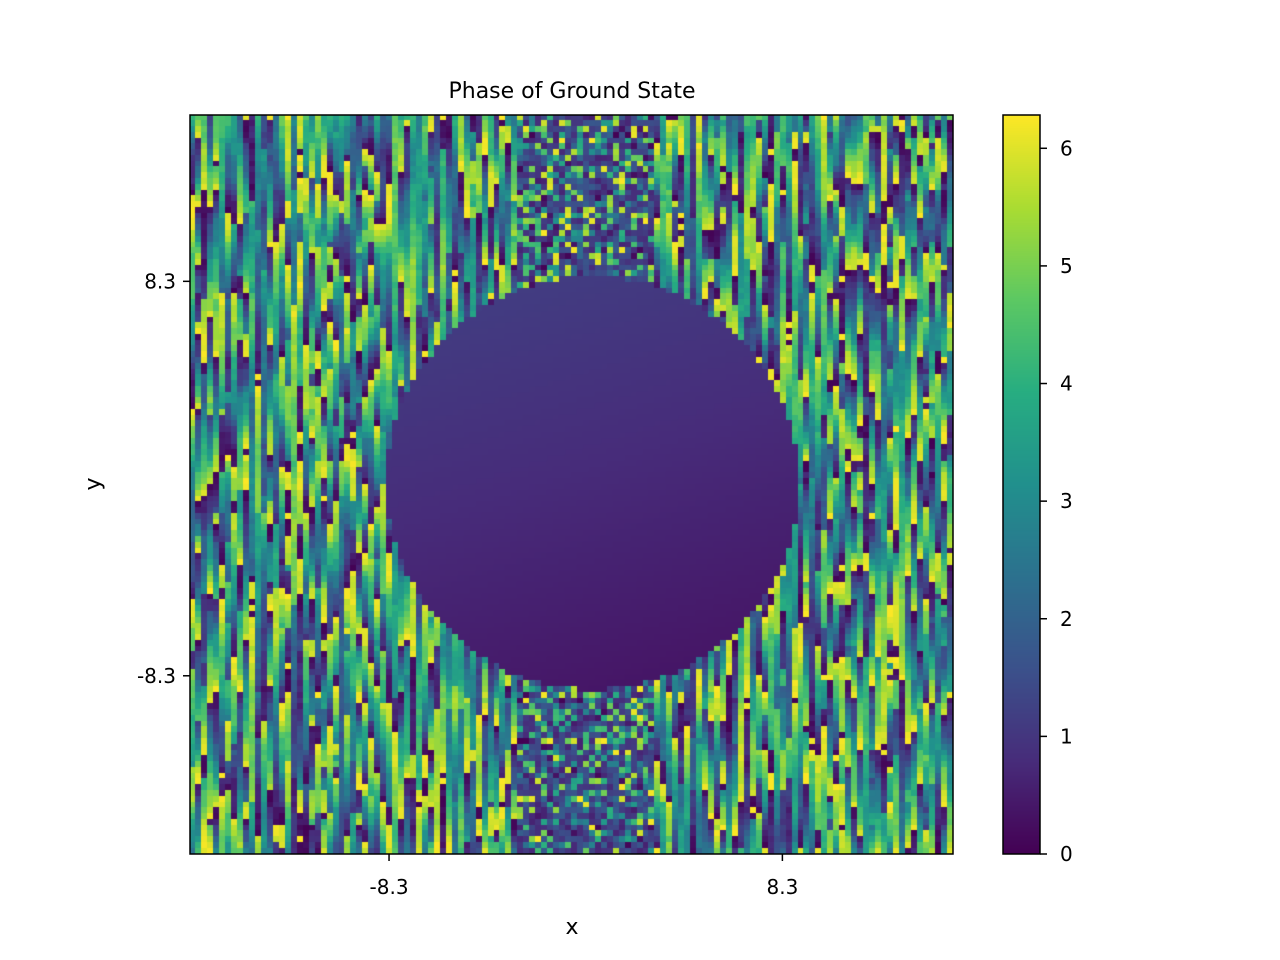 The width and height of the screenshot is (1280, 960). I want to click on x-axis-label: x, so click(571, 927).